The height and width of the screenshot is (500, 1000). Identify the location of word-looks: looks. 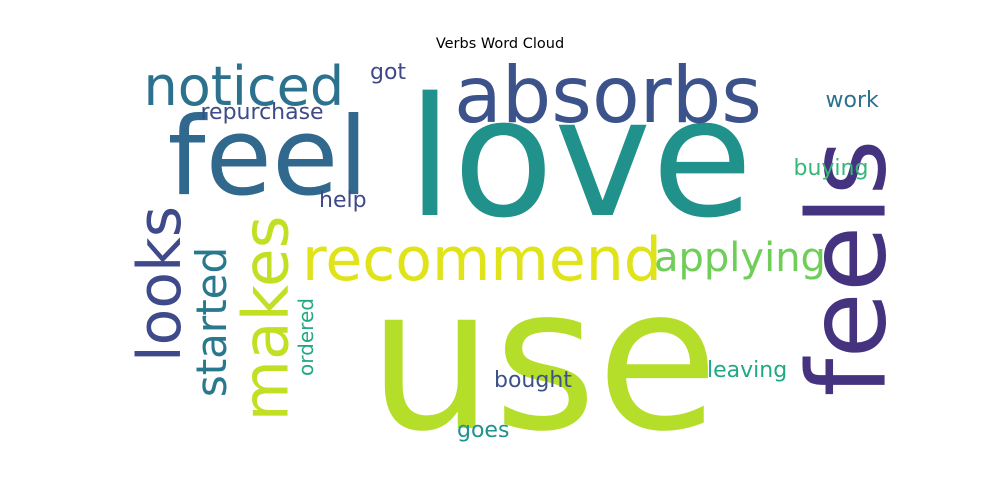
(160, 284).